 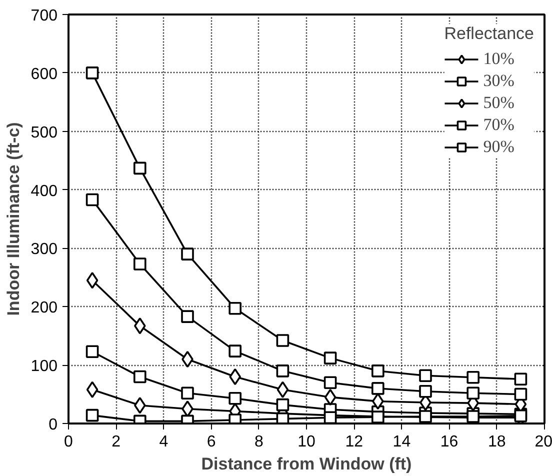 What do you see at coordinates (354, 442) in the screenshot?
I see `x-tick-label: 12` at bounding box center [354, 442].